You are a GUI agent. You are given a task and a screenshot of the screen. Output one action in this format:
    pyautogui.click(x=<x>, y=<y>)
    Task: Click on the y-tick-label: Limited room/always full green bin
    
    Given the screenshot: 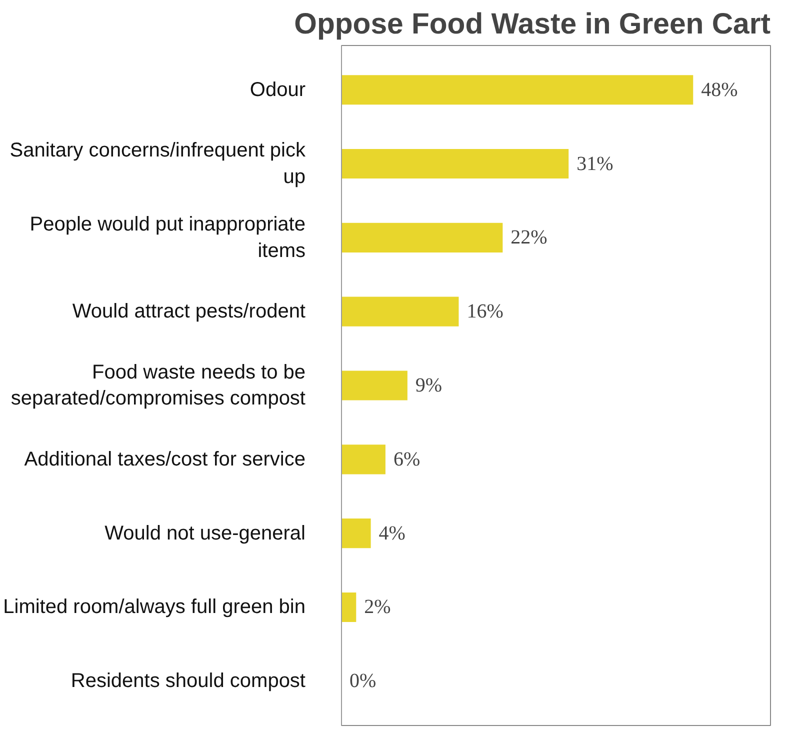 What is the action you would take?
    pyautogui.click(x=154, y=607)
    